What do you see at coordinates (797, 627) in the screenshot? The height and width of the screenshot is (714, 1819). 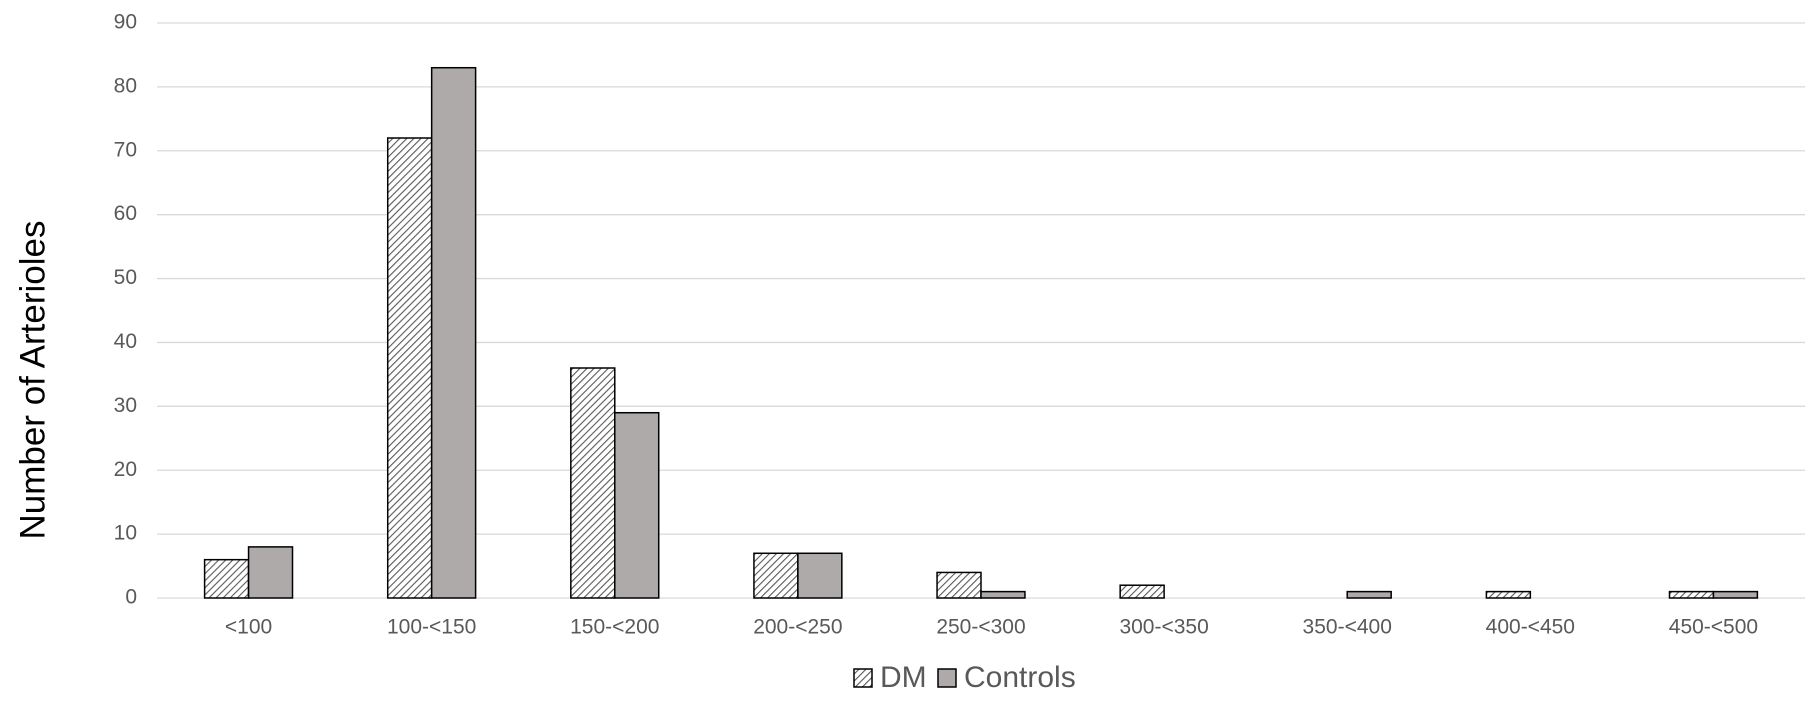 I see `x-tick-label: 200-<250` at bounding box center [797, 627].